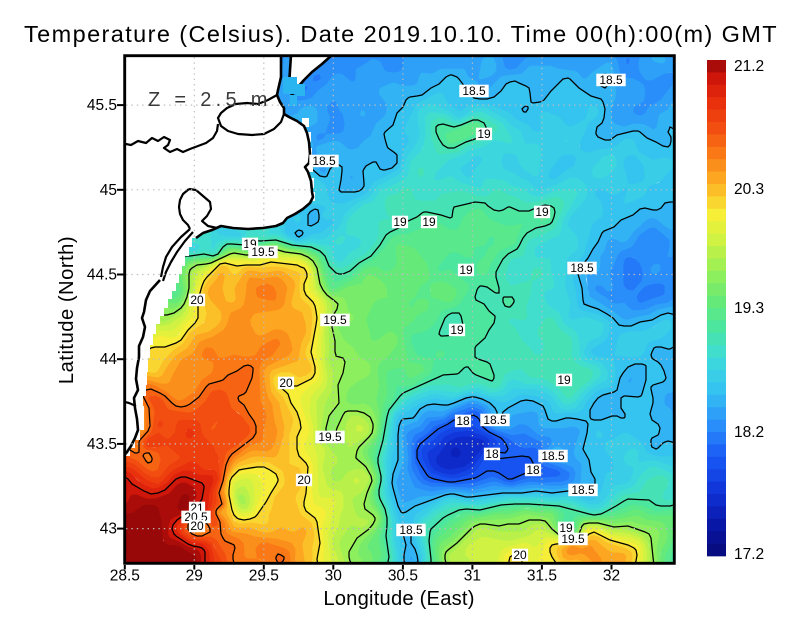 The width and height of the screenshot is (800, 618). Describe the element at coordinates (749, 189) in the screenshot. I see `svg-text: 20.3` at that location.